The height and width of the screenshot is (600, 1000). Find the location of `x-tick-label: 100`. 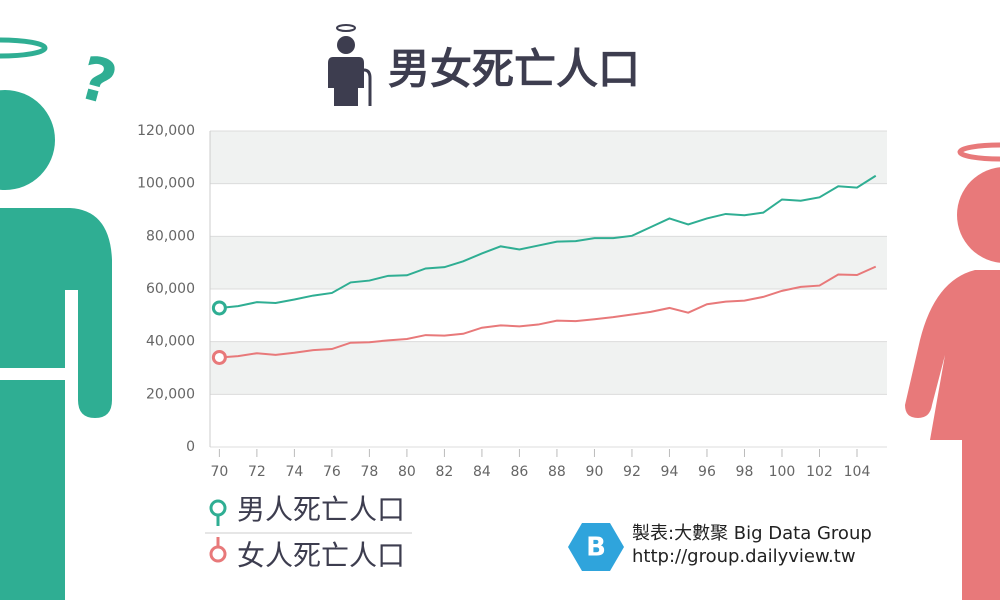

x-tick-label: 100 is located at coordinates (782, 472).